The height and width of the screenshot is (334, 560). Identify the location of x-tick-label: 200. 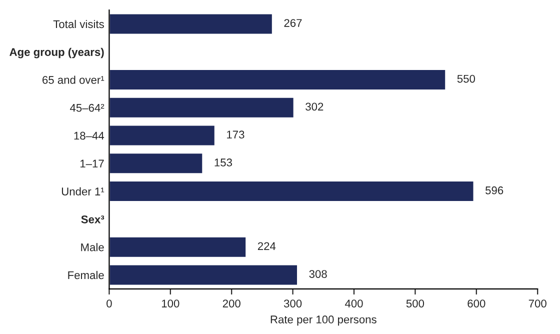
(231, 304).